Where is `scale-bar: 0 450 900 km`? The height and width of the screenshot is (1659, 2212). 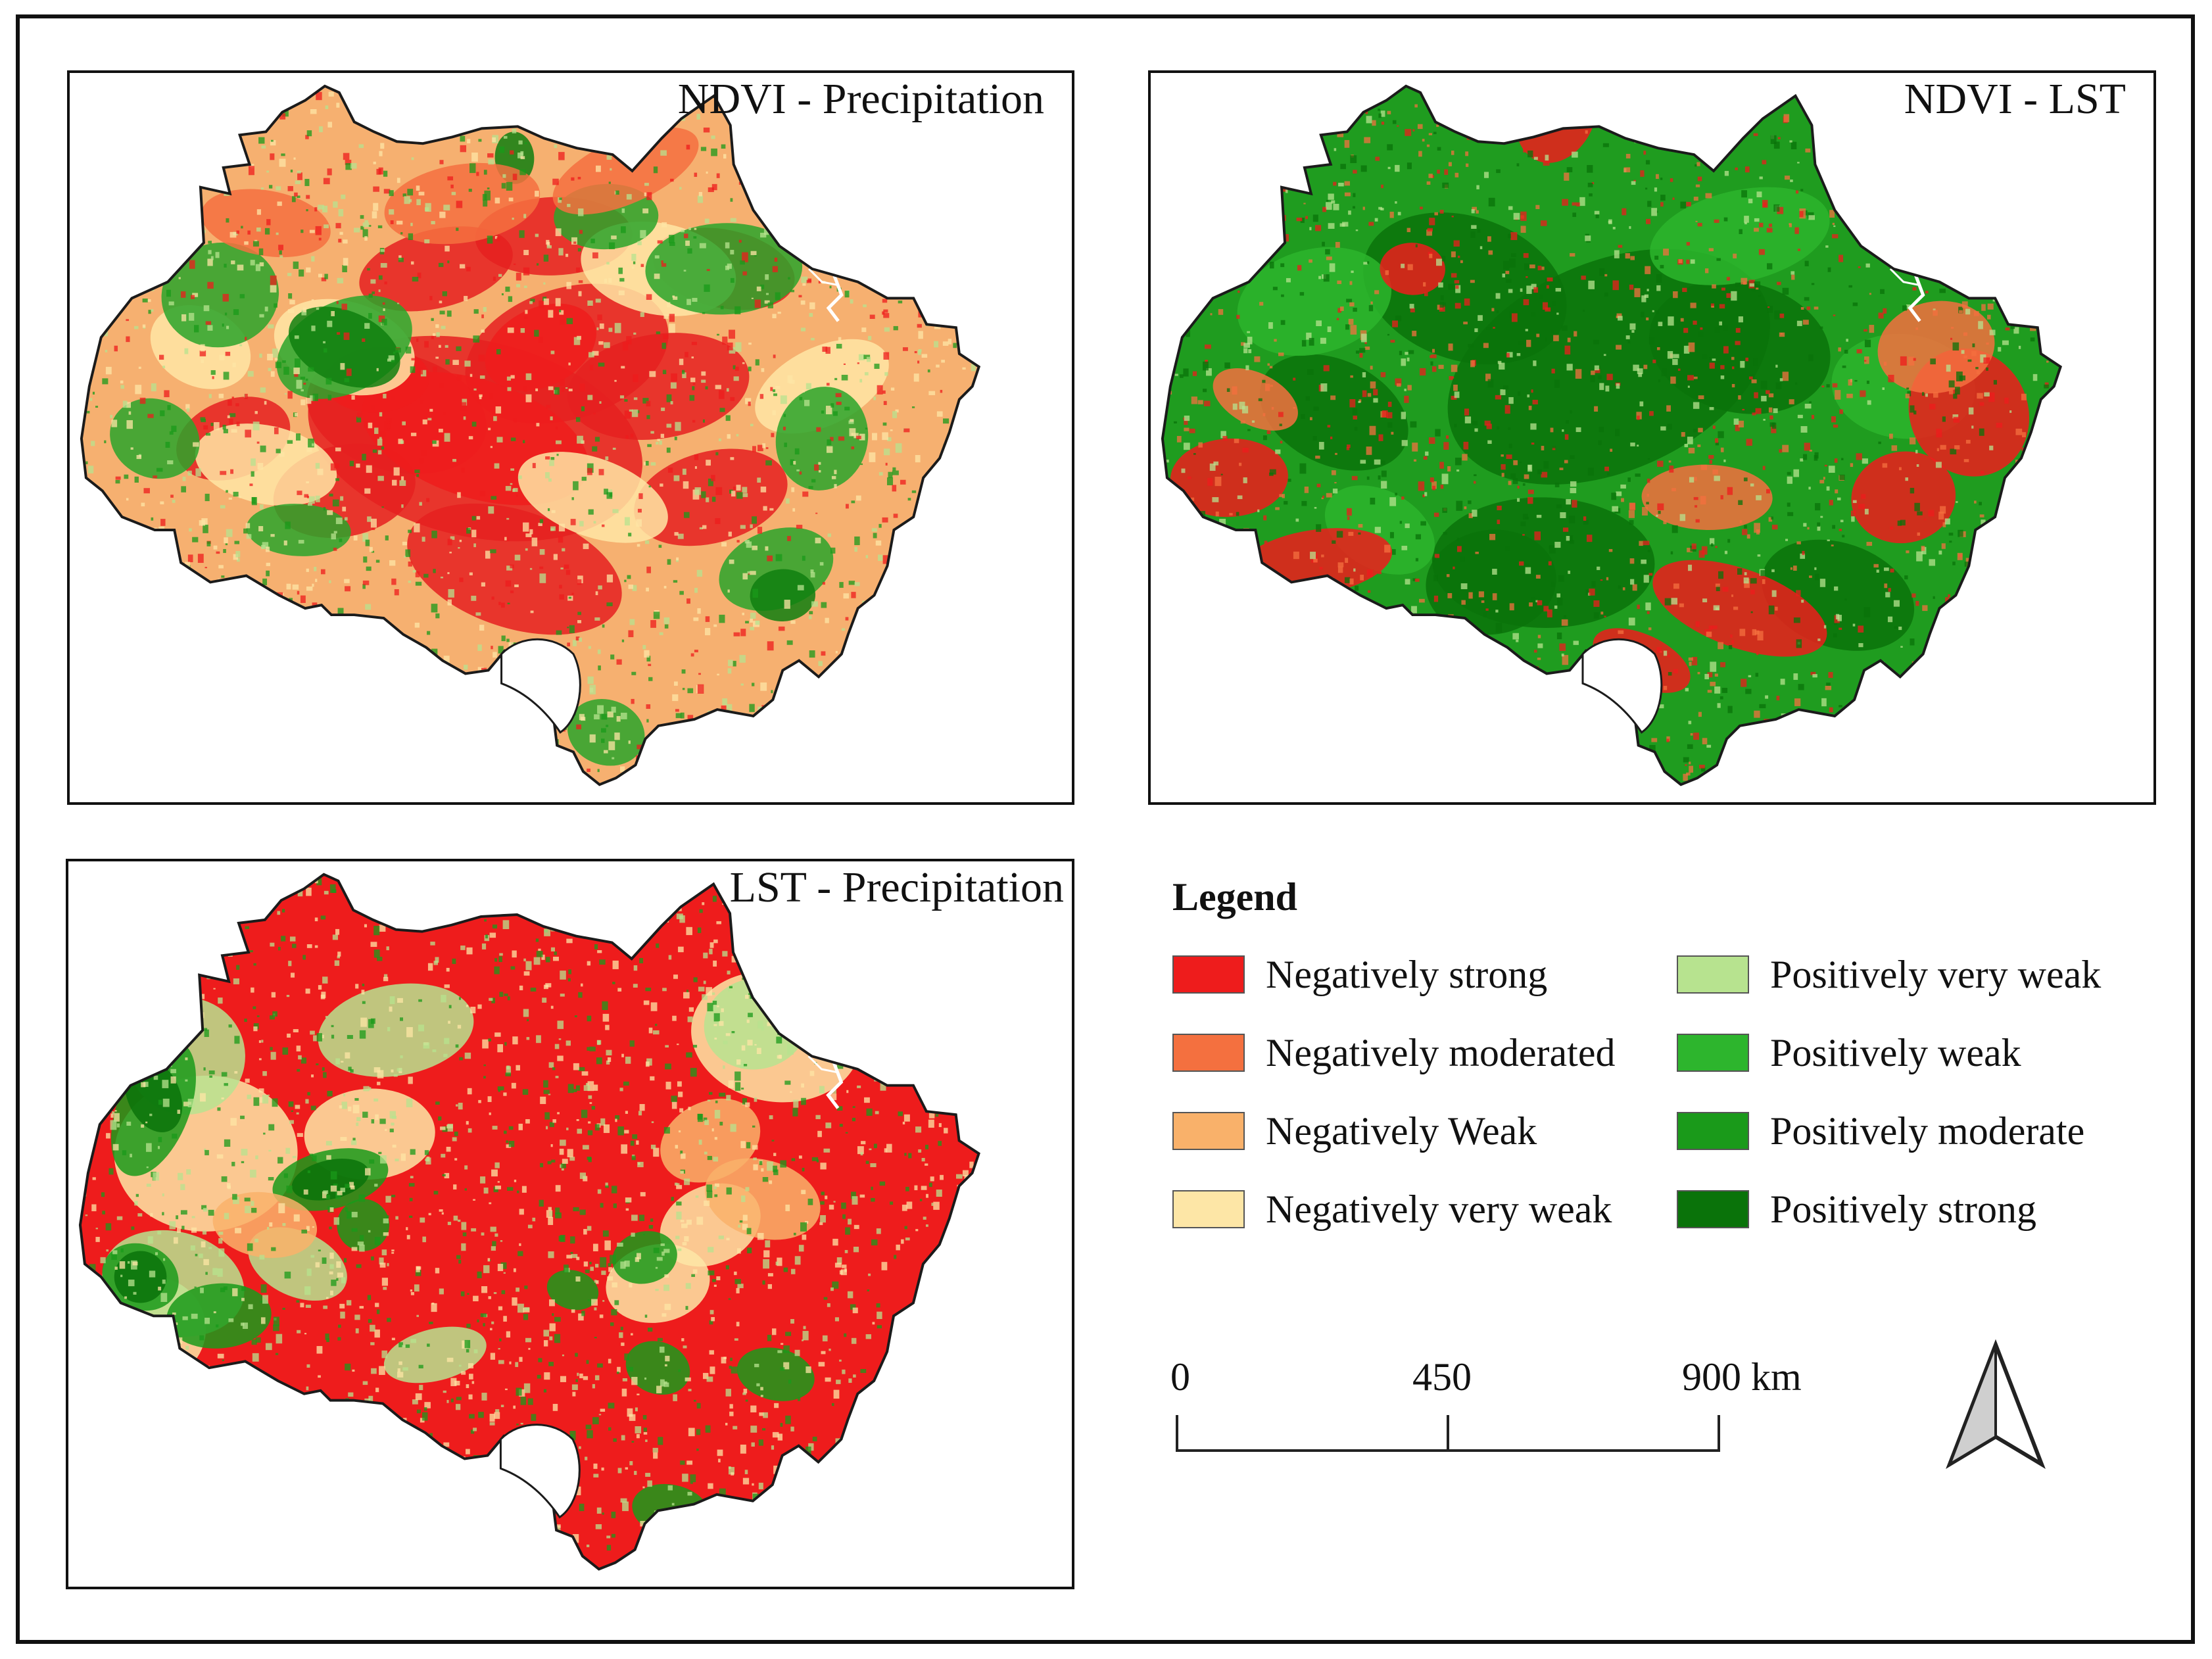 scale-bar: 0 450 900 km is located at coordinates (1486, 1404).